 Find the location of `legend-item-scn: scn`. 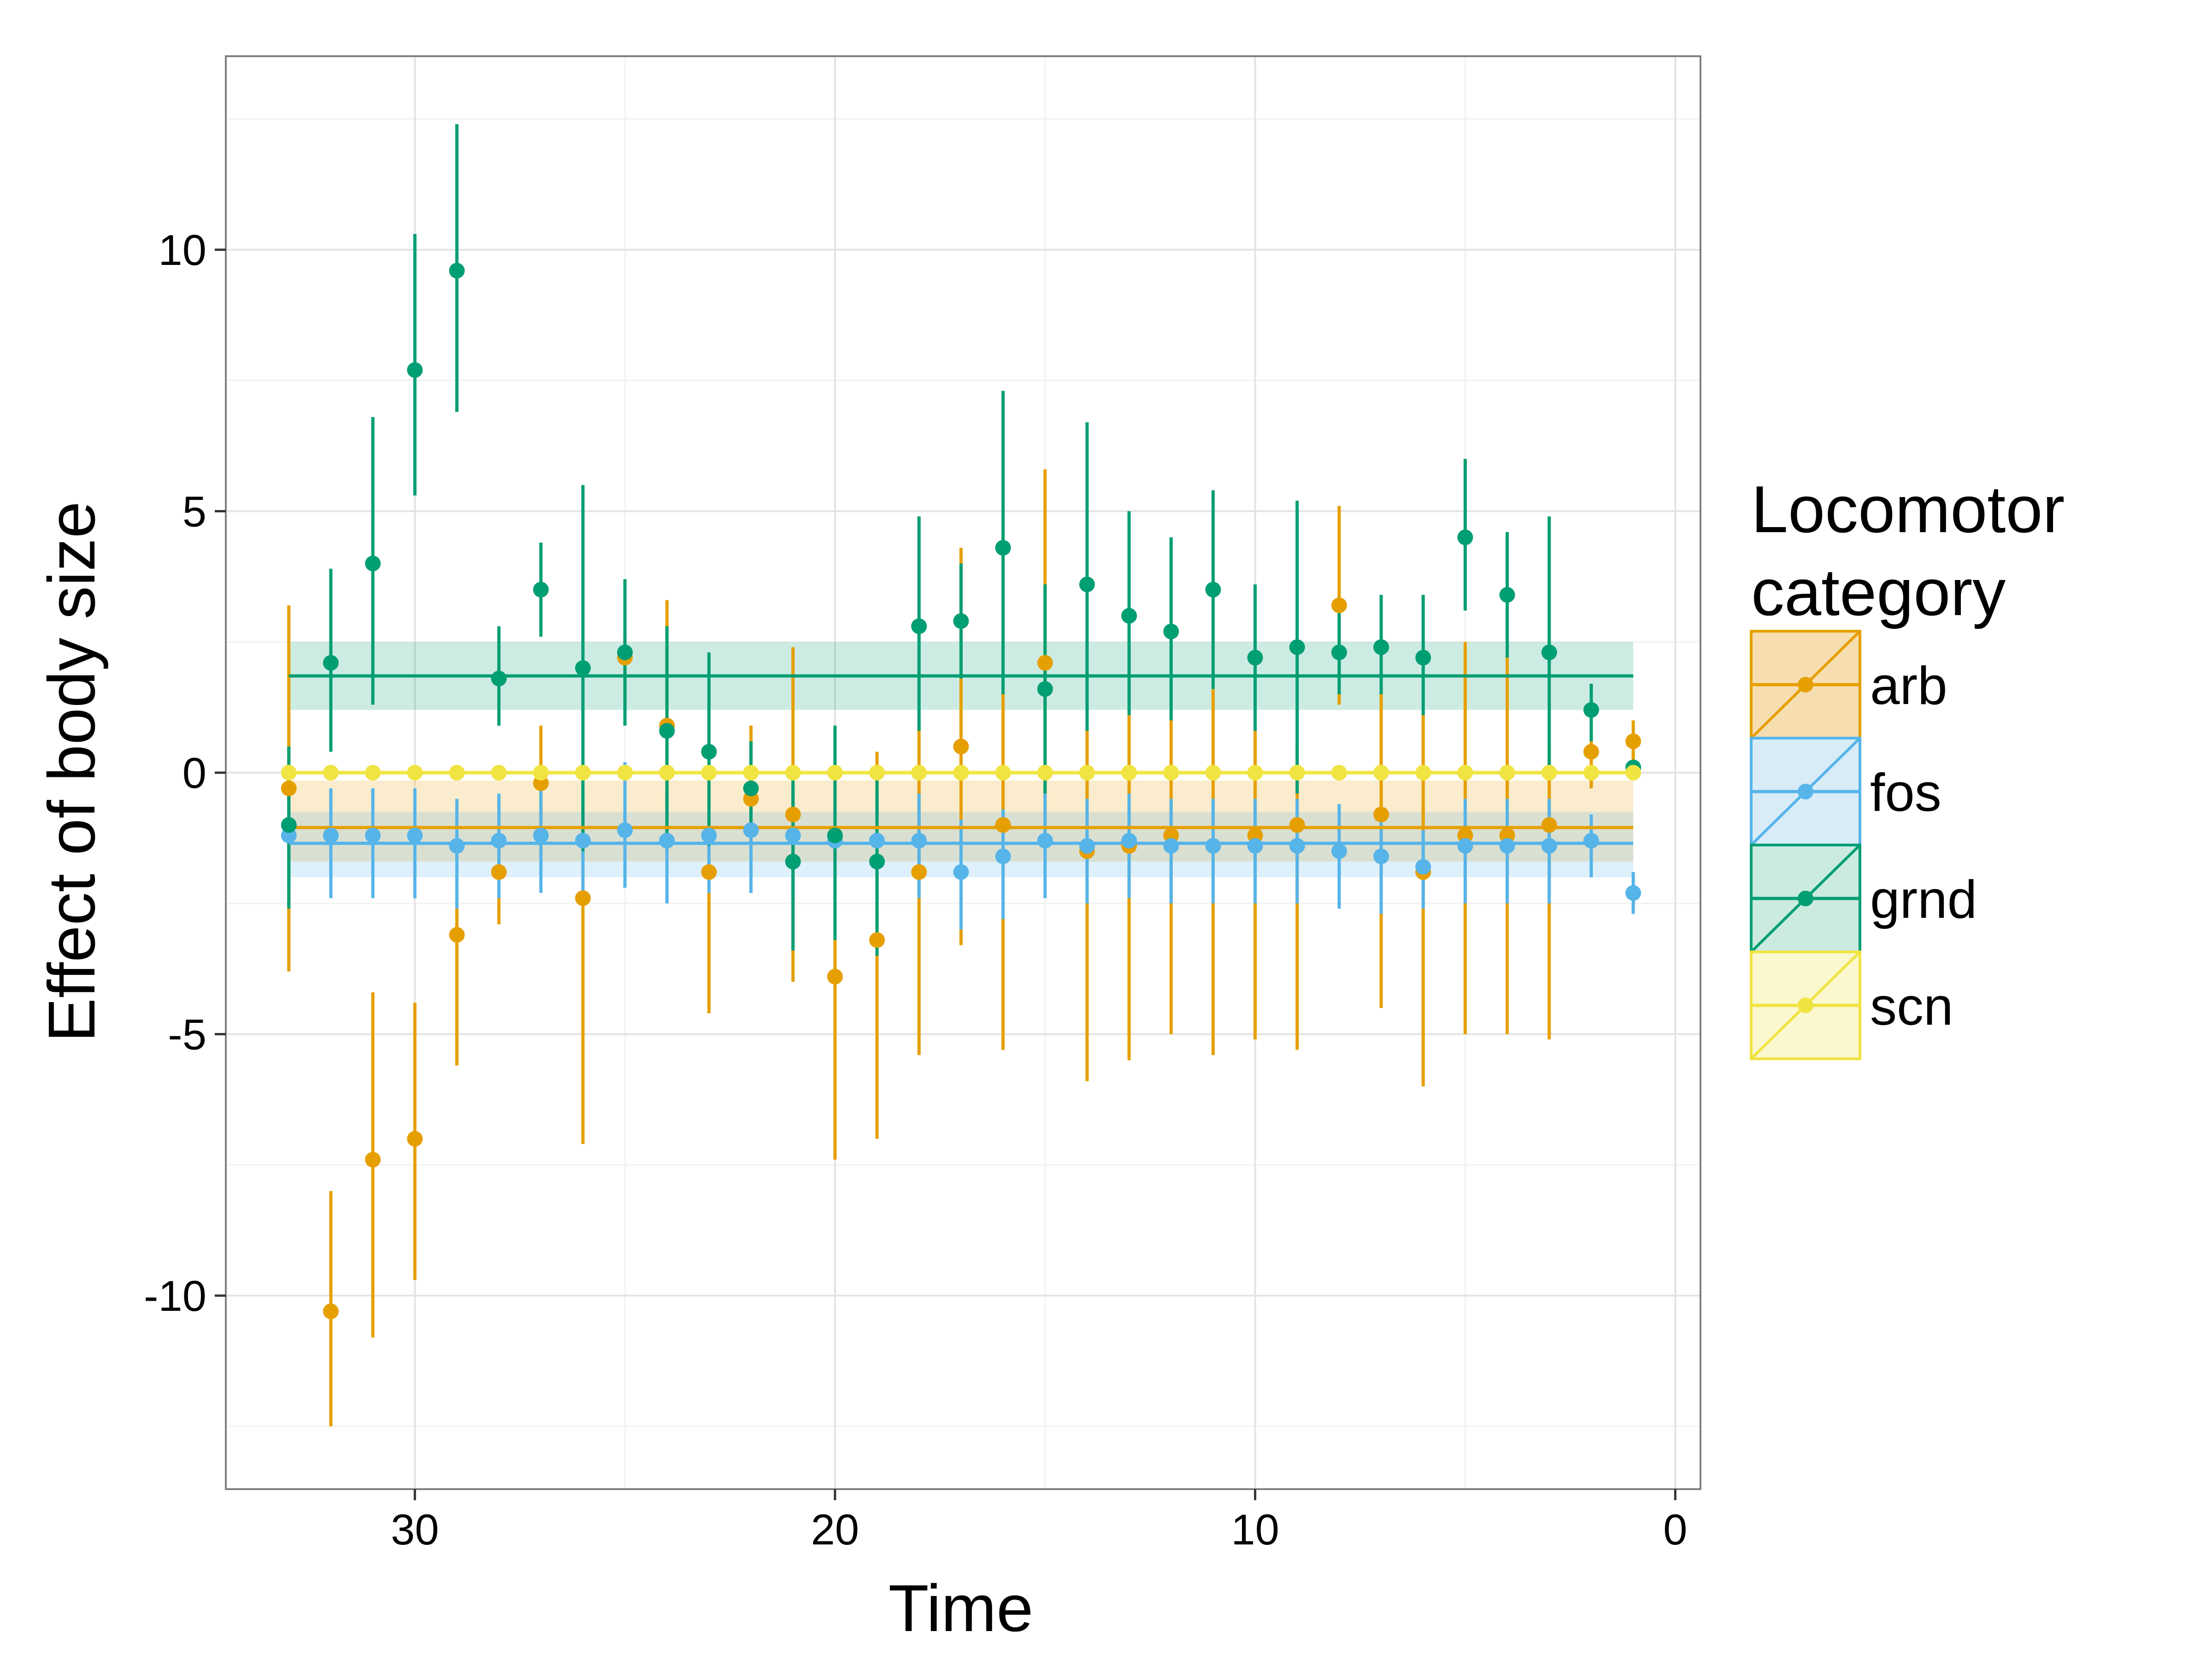

legend-item-scn: scn is located at coordinates (1851, 1005).